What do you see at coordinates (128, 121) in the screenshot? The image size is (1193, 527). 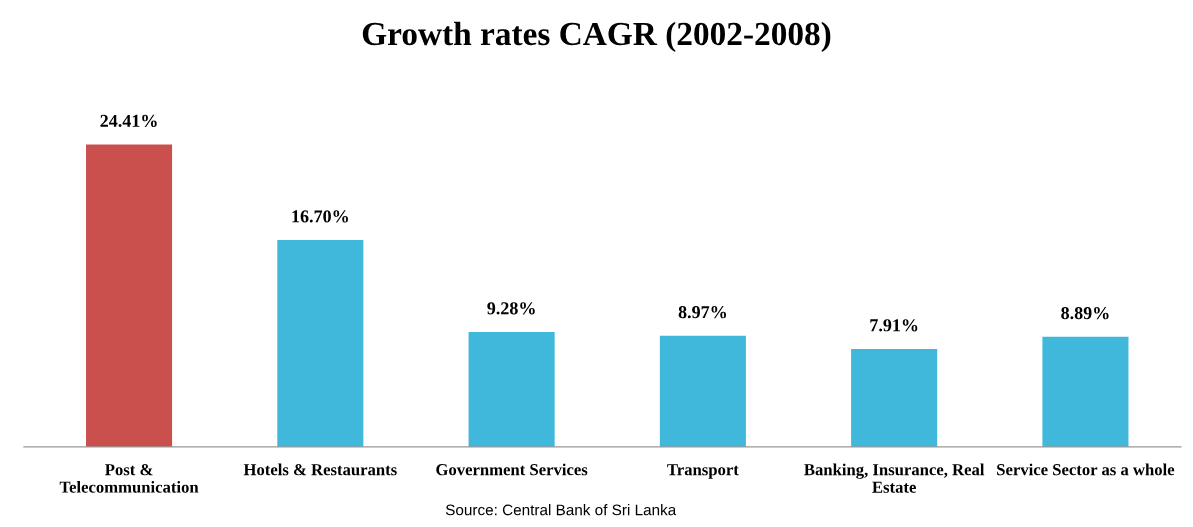 I see `data-label: 24.41%` at bounding box center [128, 121].